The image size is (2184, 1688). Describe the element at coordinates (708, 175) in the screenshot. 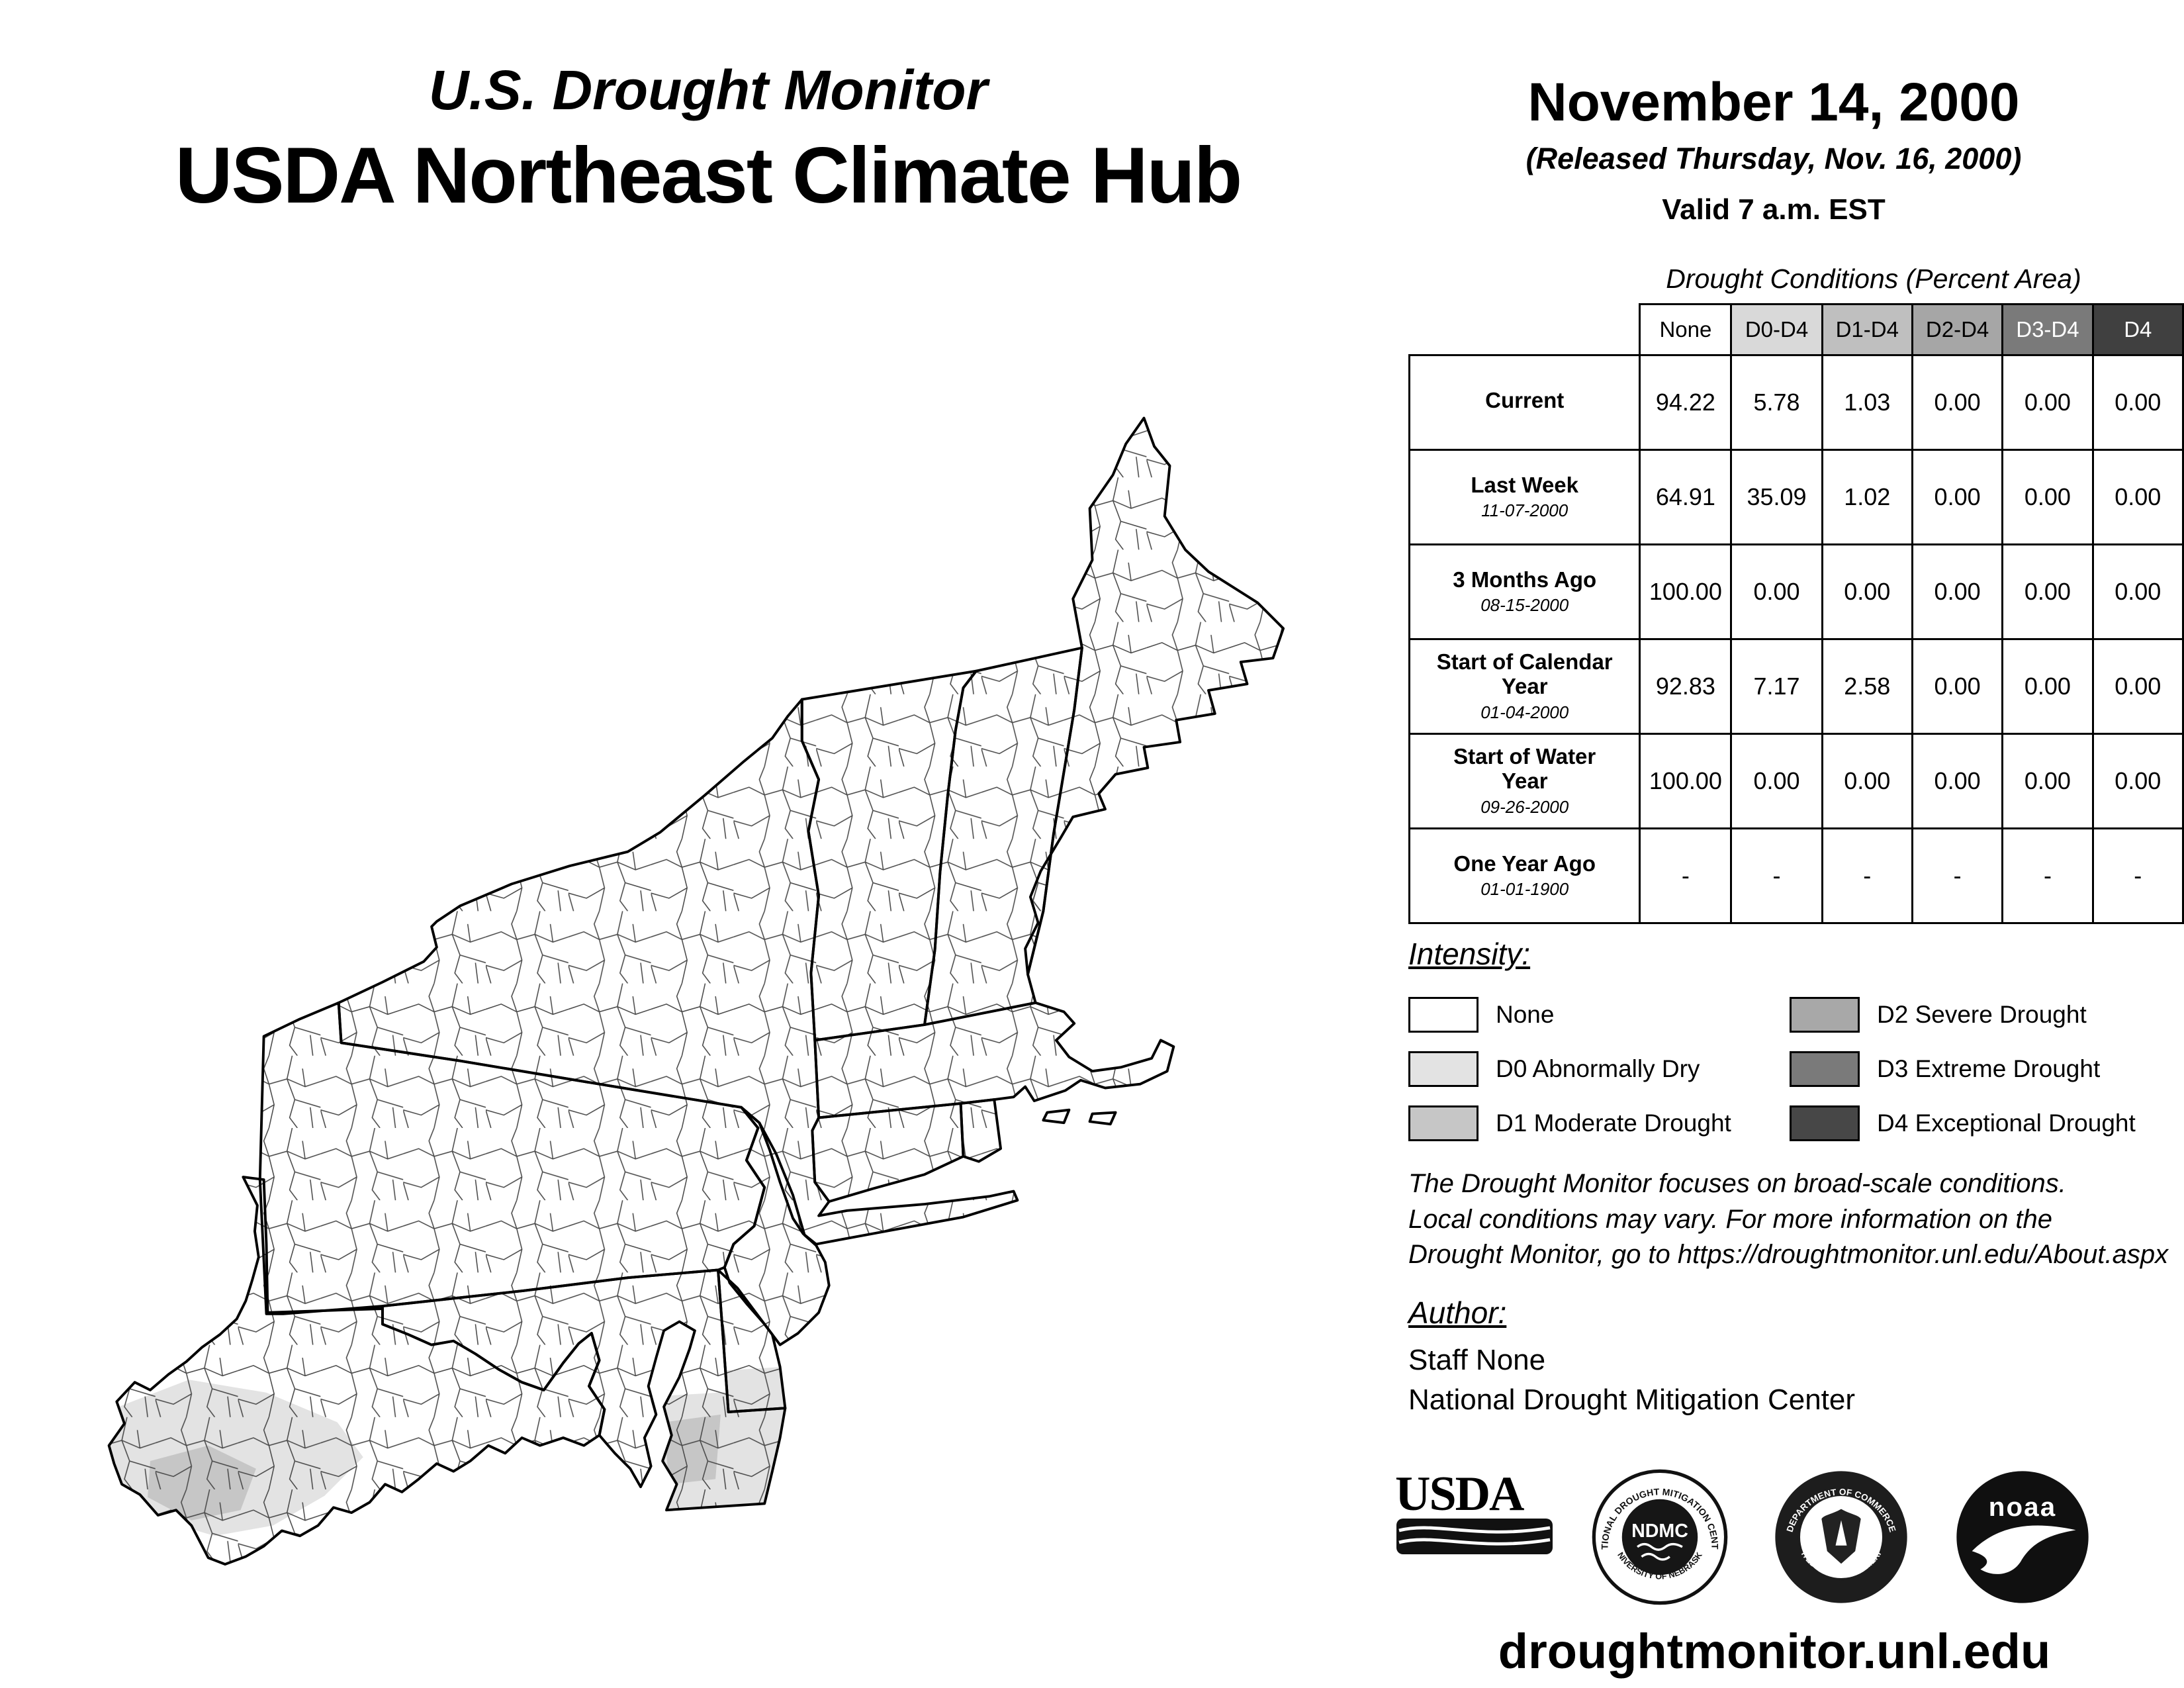

I see `hub-title: USDA Northeast Climate Hub` at that location.